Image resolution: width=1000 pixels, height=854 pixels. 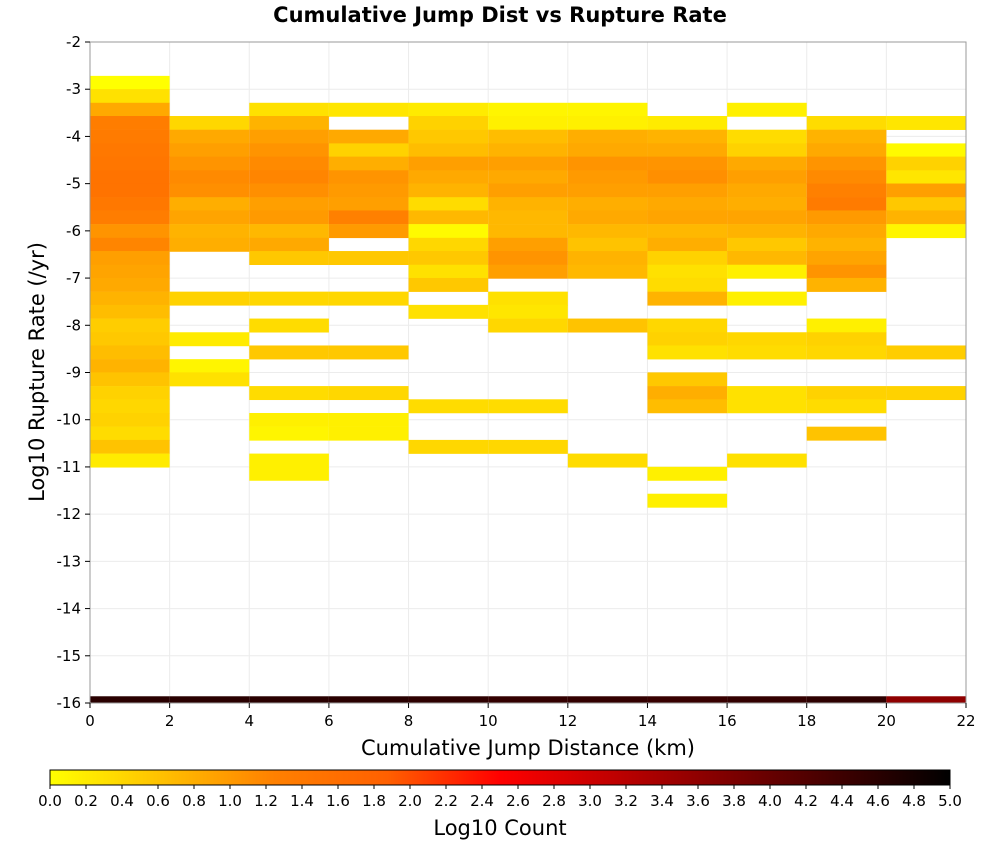 What do you see at coordinates (500, 777) in the screenshot?
I see `colorbar` at bounding box center [500, 777].